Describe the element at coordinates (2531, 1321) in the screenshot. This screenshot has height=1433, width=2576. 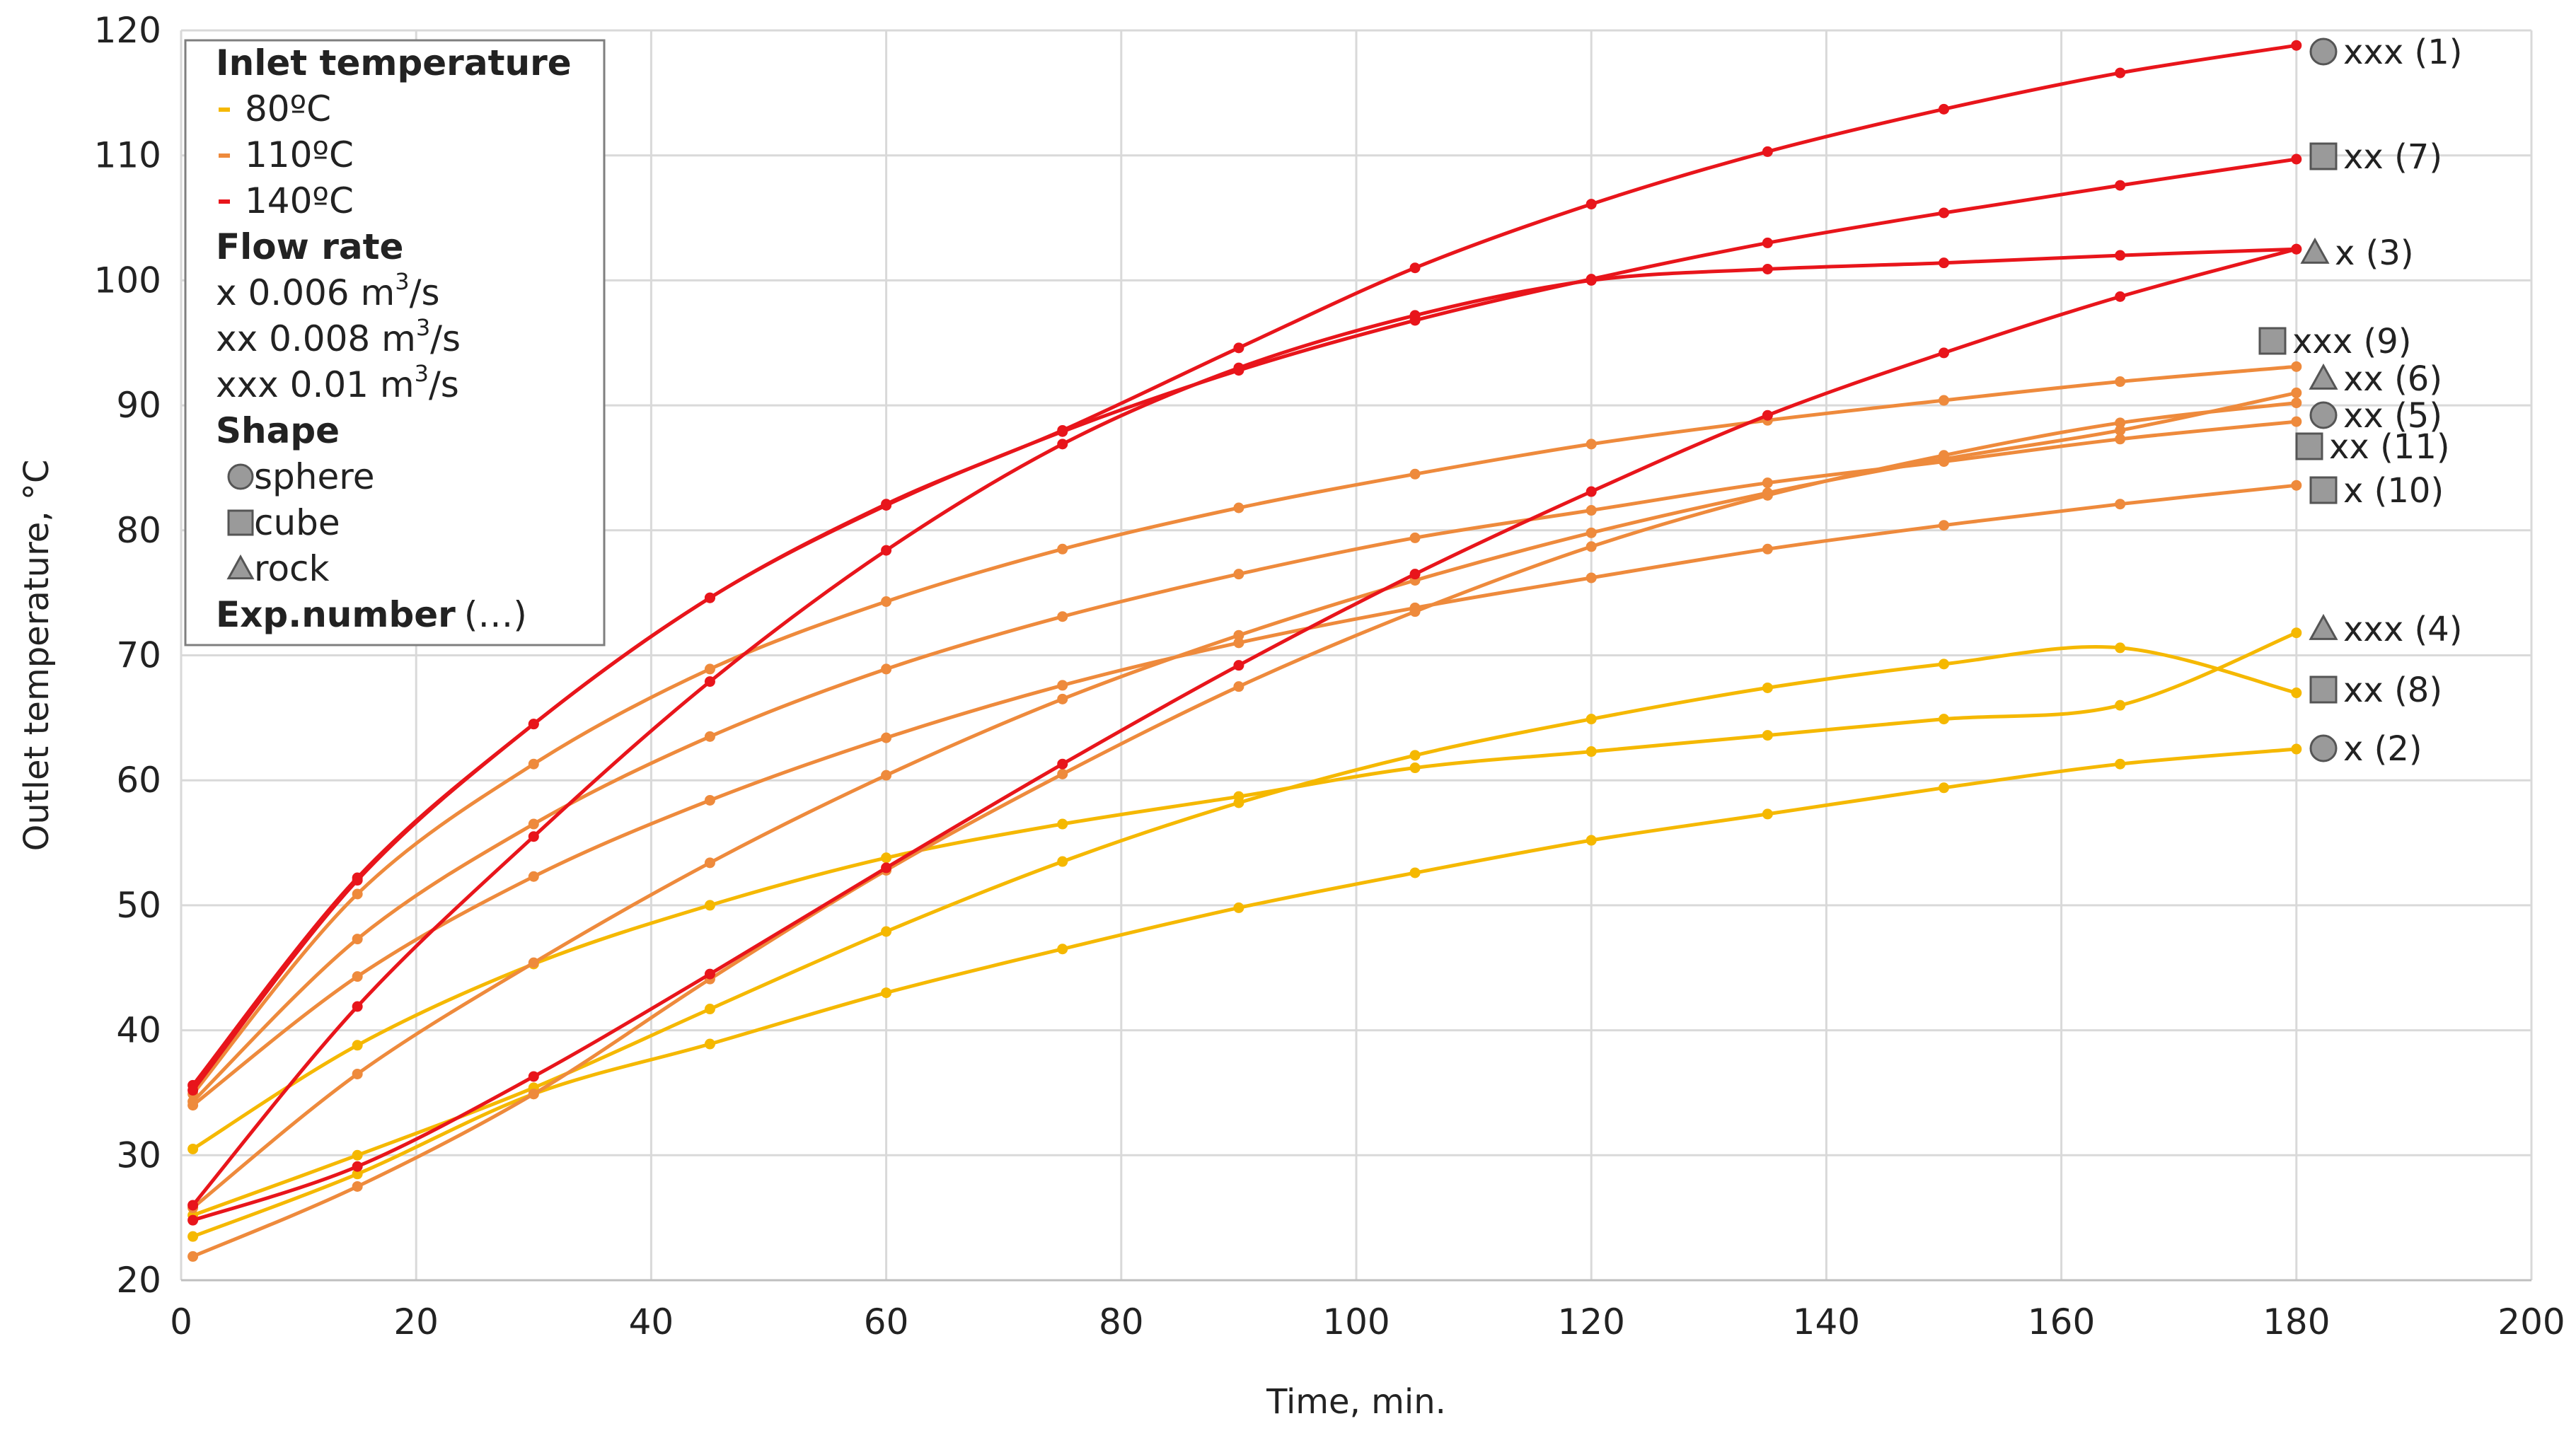
I see `x-tick-label: 200` at that location.